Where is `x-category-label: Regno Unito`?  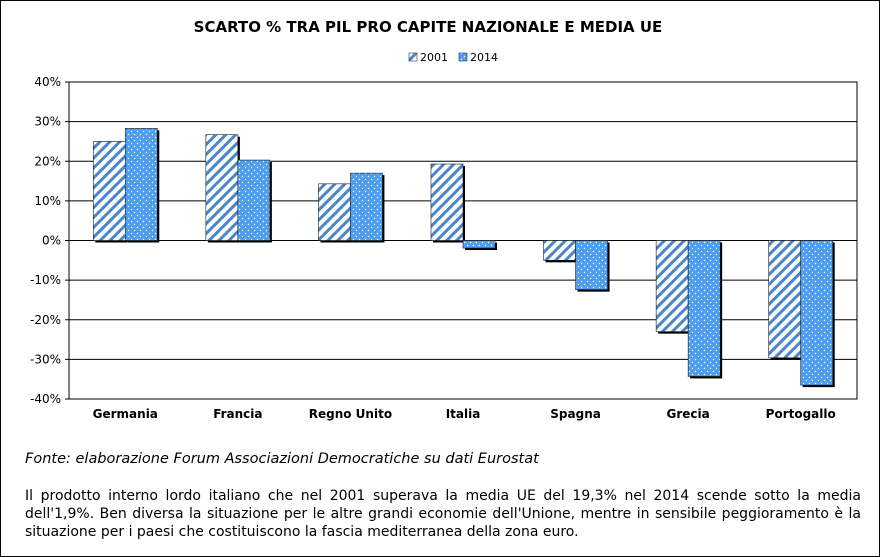
x-category-label: Regno Unito is located at coordinates (350, 414).